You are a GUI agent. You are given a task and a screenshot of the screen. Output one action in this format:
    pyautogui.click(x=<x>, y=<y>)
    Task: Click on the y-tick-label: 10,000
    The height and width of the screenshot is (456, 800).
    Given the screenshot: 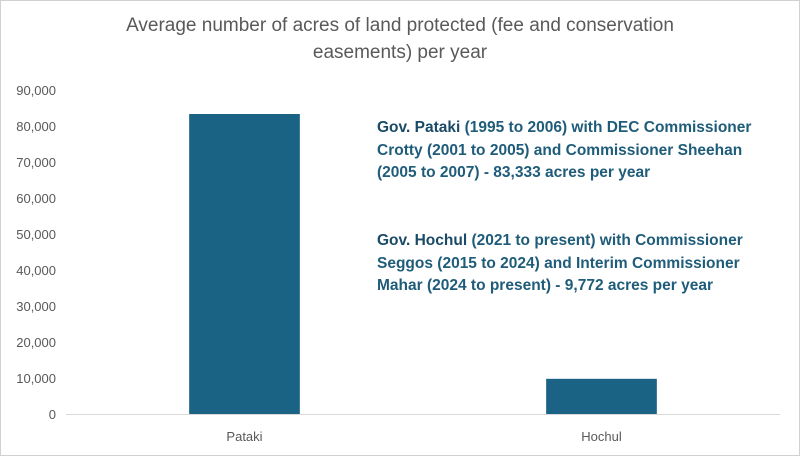 What is the action you would take?
    pyautogui.click(x=36, y=378)
    